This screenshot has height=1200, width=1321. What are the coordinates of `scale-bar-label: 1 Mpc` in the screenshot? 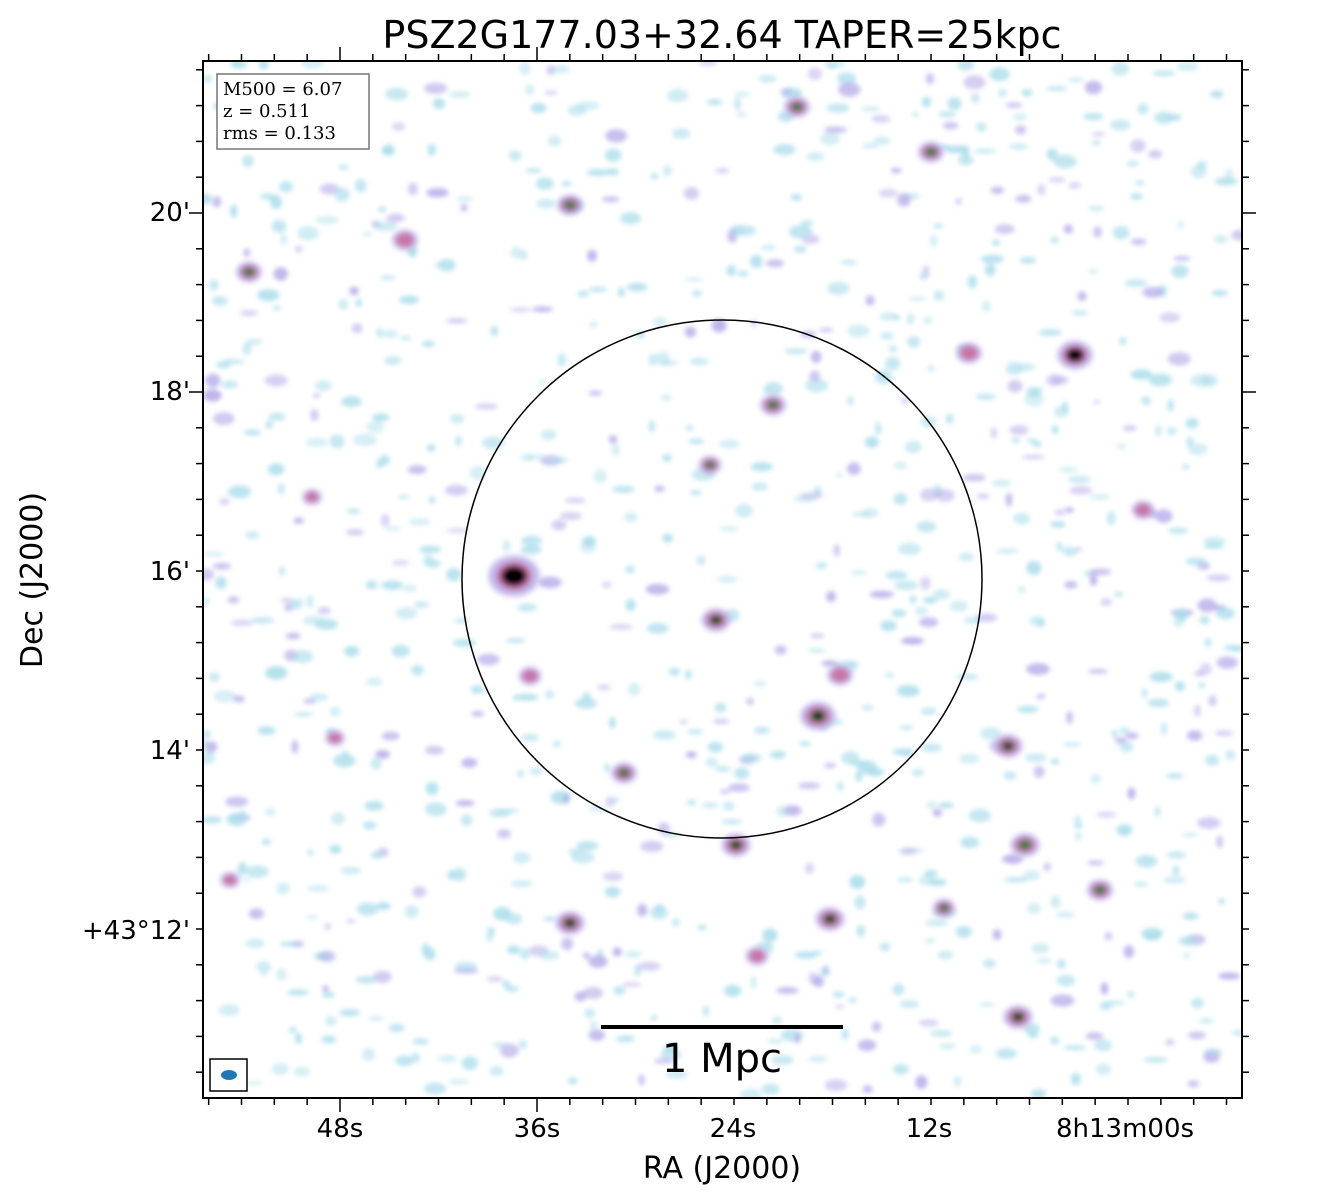 It's located at (722, 1059).